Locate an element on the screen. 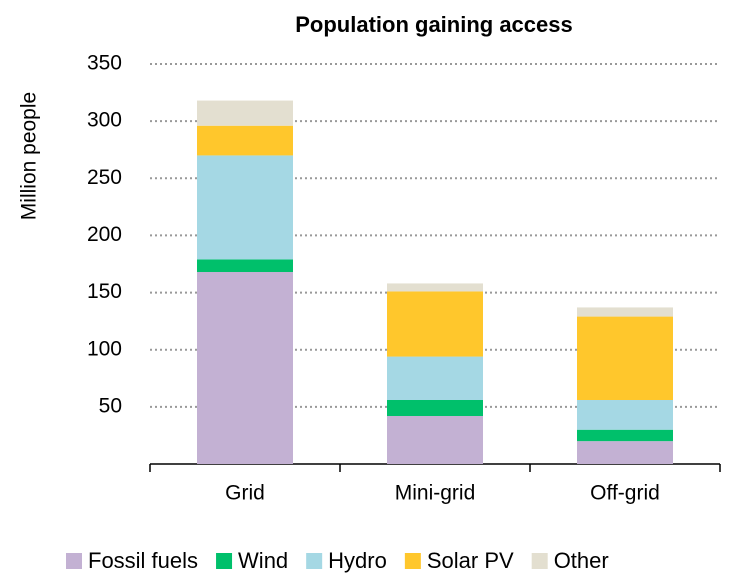 The height and width of the screenshot is (576, 747). x-tick-label: Off-grid is located at coordinates (625, 493).